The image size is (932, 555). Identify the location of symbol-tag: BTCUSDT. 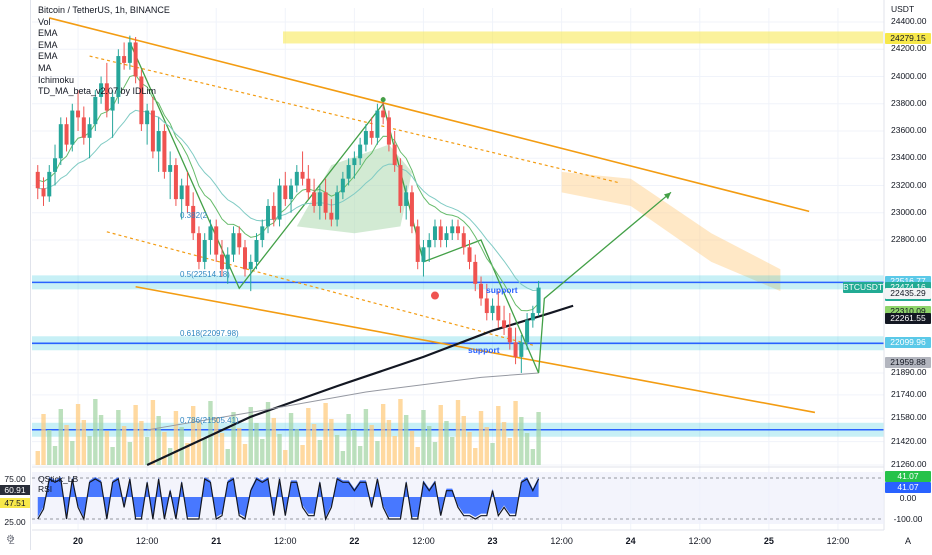
(863, 288).